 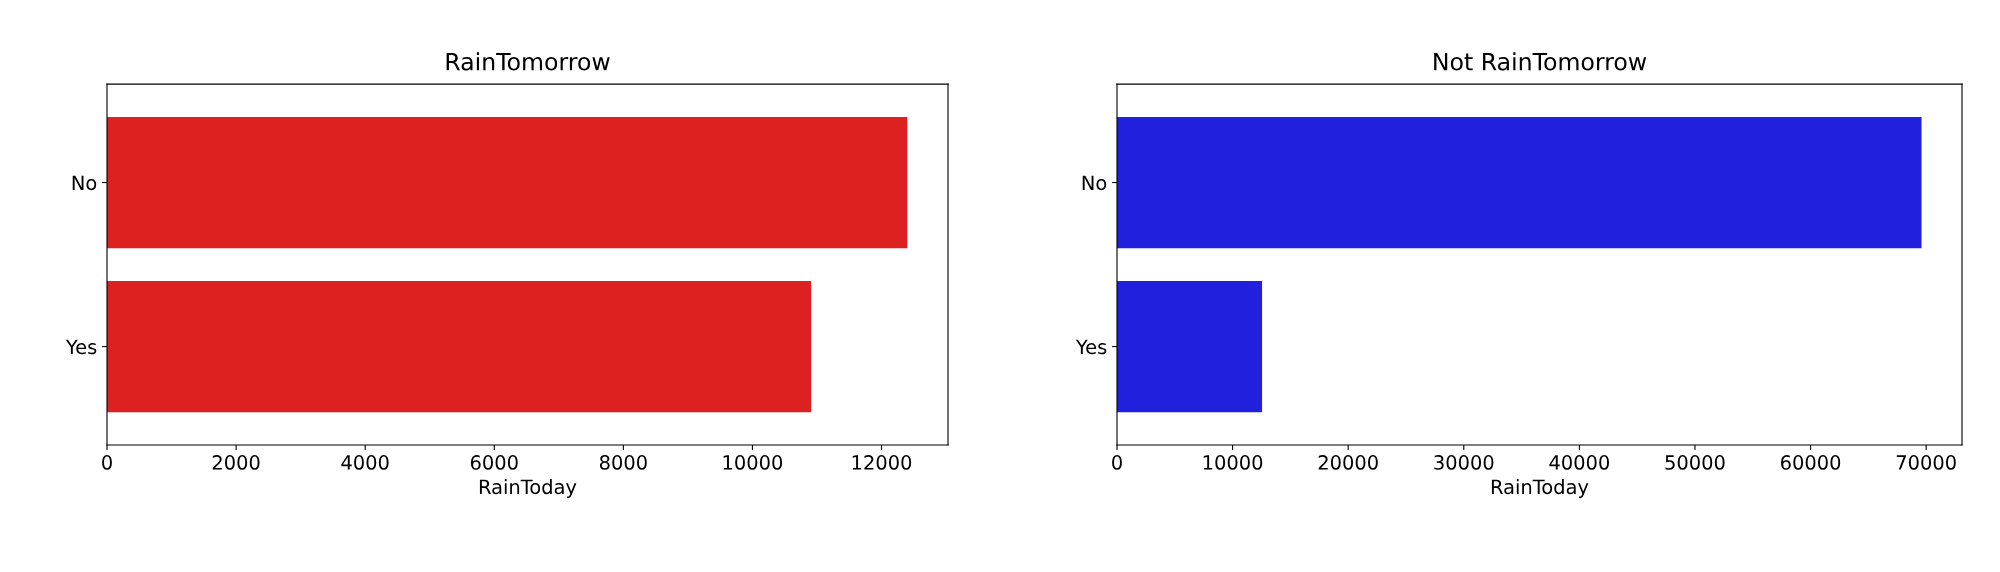 What do you see at coordinates (1811, 462) in the screenshot?
I see `x-tick-label: 60000` at bounding box center [1811, 462].